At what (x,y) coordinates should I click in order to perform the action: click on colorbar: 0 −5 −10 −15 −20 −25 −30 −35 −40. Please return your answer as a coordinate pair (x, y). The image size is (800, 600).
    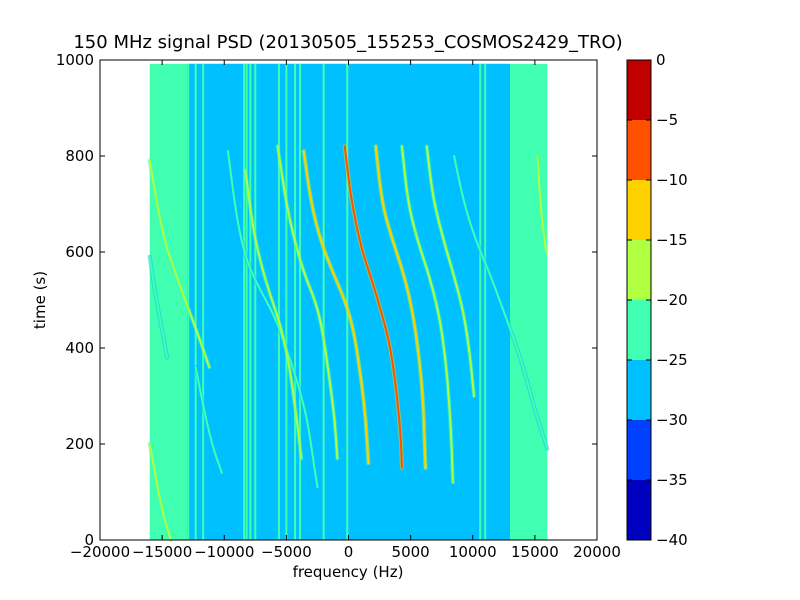
    Looking at the image, I should click on (657, 300).